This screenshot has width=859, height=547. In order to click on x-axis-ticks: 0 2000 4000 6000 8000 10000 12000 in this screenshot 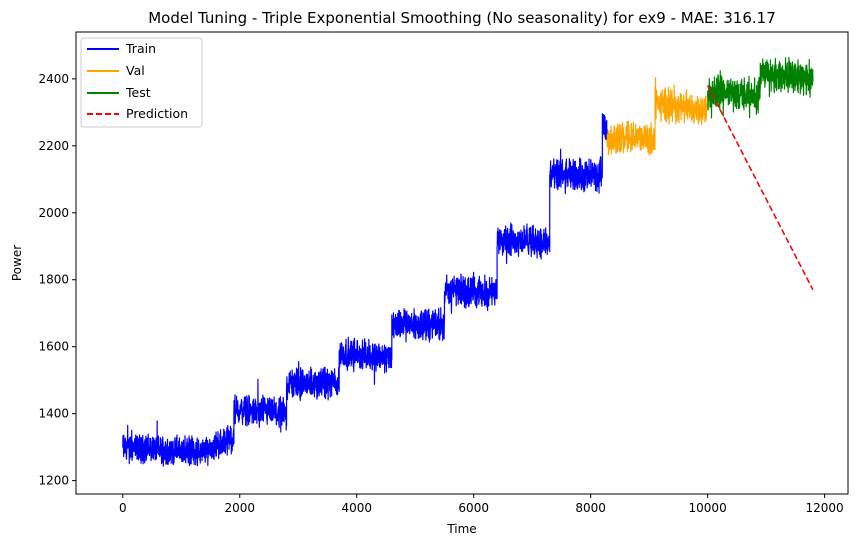, I will do `click(481, 504)`.